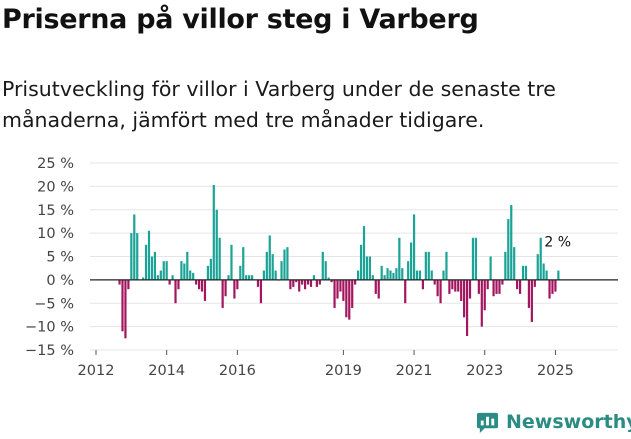 The width and height of the screenshot is (631, 439). What do you see at coordinates (60, 258) in the screenshot?
I see `y-tick-label: 5 %` at bounding box center [60, 258].